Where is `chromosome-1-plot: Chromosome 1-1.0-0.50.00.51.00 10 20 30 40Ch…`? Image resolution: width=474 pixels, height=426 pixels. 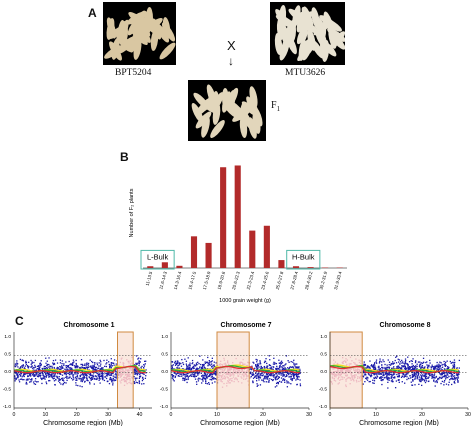
chromosome-1-plot: Chromosome 1-1.0-0.50.00.51.00 10 20 30 40Ch… is located at coordinates (77, 374).